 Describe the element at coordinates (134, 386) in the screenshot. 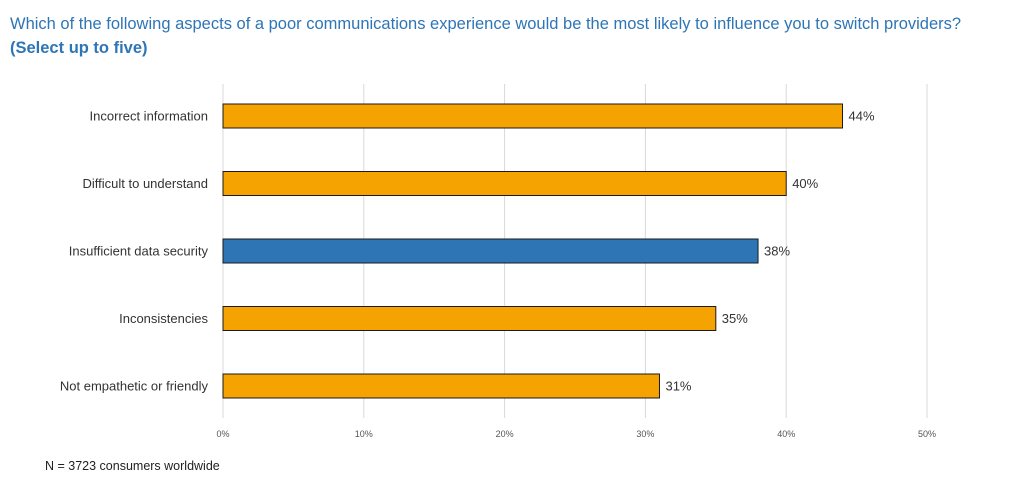

I see `category-label: Not empathetic or friendly` at that location.